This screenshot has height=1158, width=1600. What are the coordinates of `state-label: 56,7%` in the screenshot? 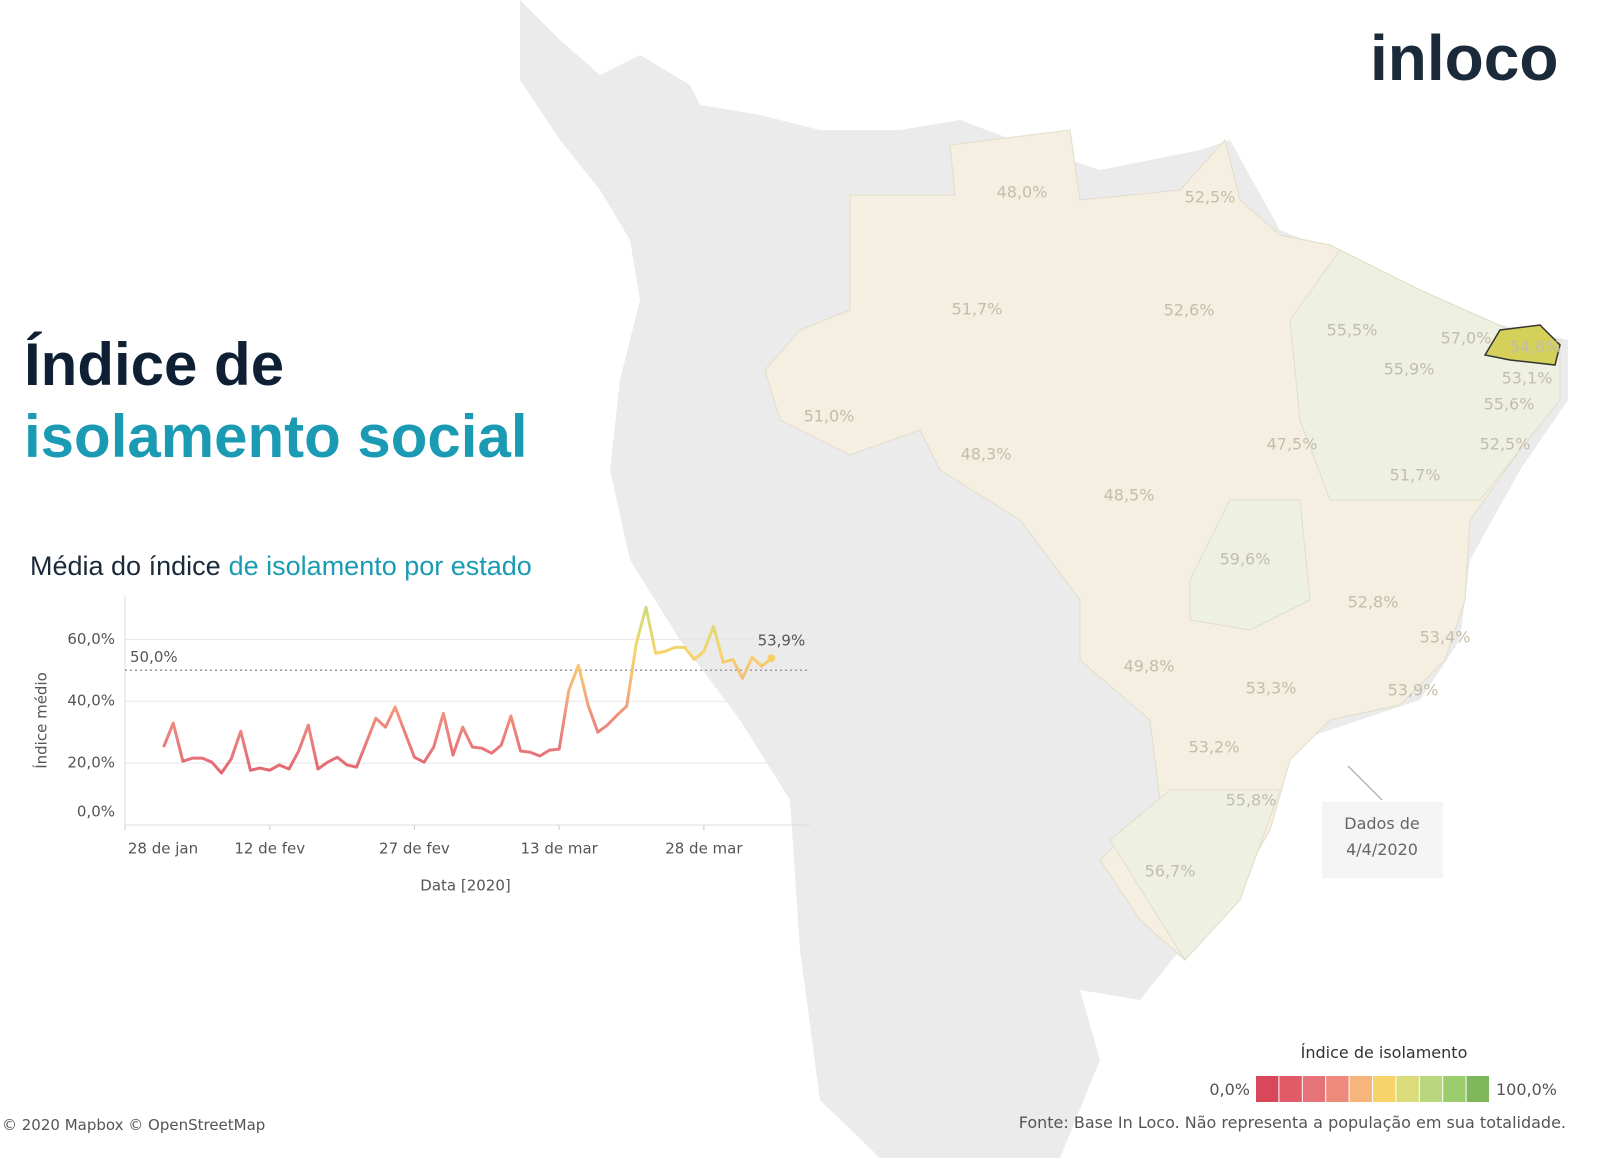 It's located at (1170, 871).